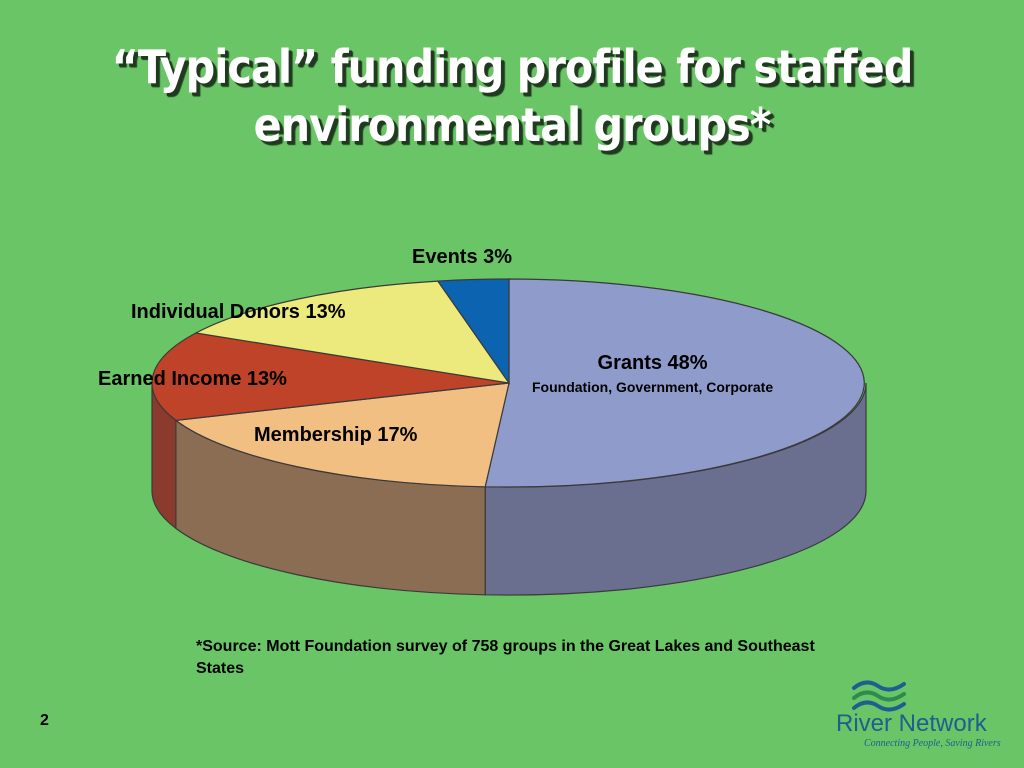 The width and height of the screenshot is (1024, 768). What do you see at coordinates (192, 379) in the screenshot?
I see `slice-label-earned-income: Earned Income 13%` at bounding box center [192, 379].